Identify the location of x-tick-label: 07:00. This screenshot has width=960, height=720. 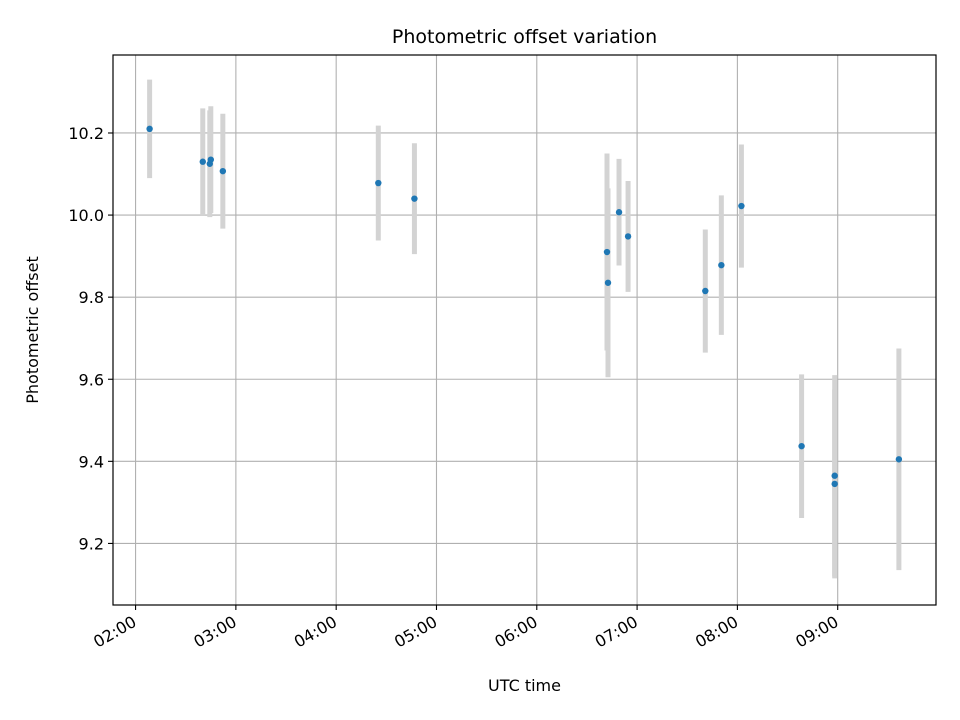
(616, 632).